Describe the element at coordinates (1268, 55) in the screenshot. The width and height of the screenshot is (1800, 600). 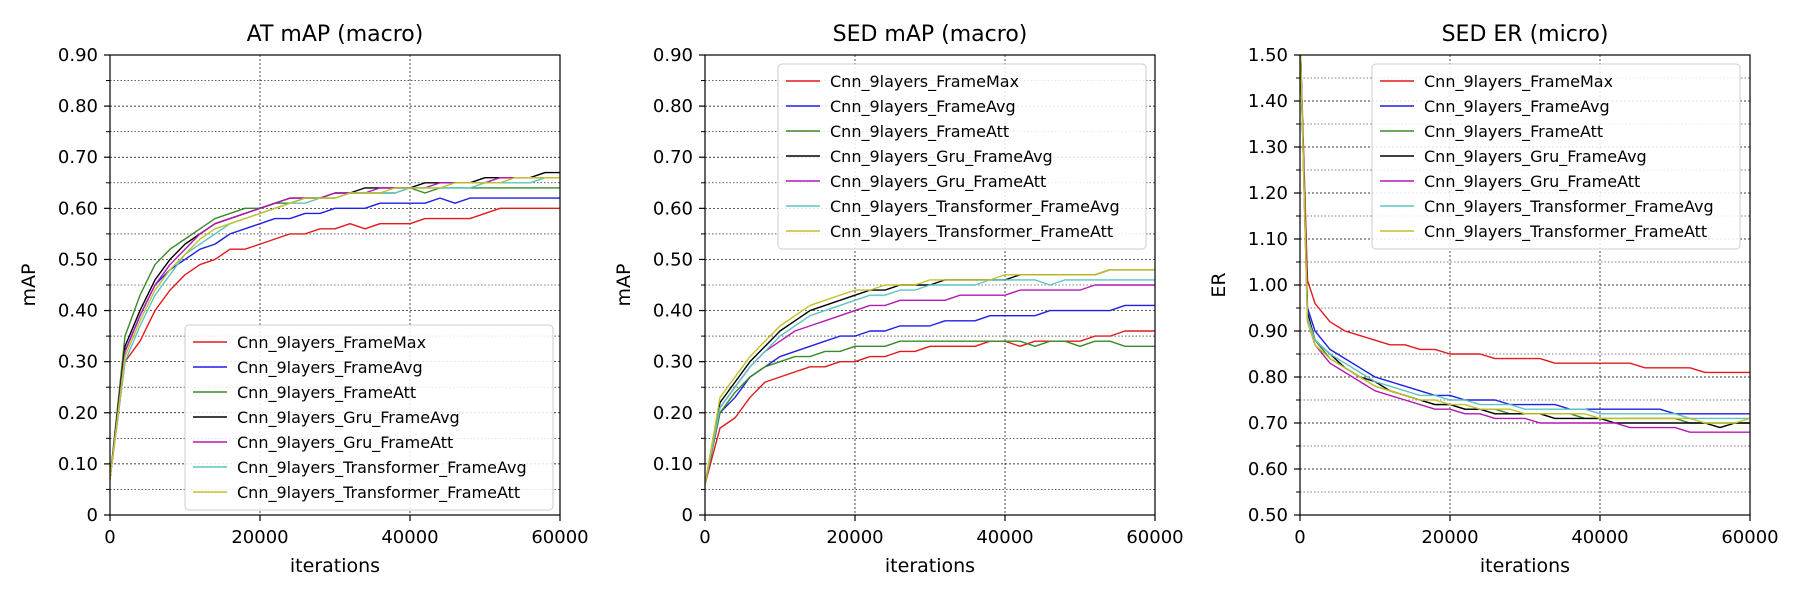
I see `y-tick-label: 1.50` at that location.